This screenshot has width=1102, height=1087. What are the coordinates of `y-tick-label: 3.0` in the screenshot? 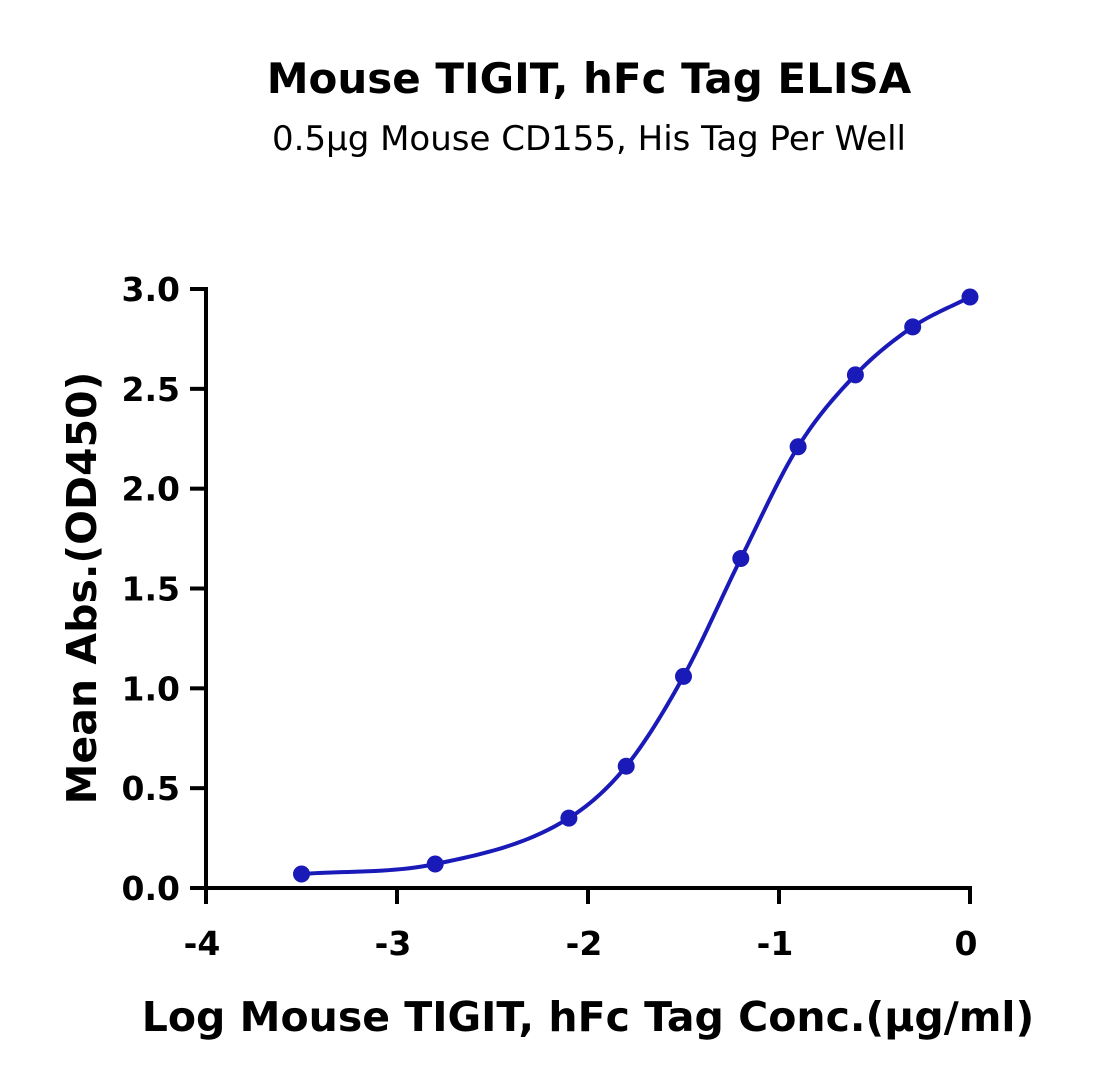 It's located at (151, 289).